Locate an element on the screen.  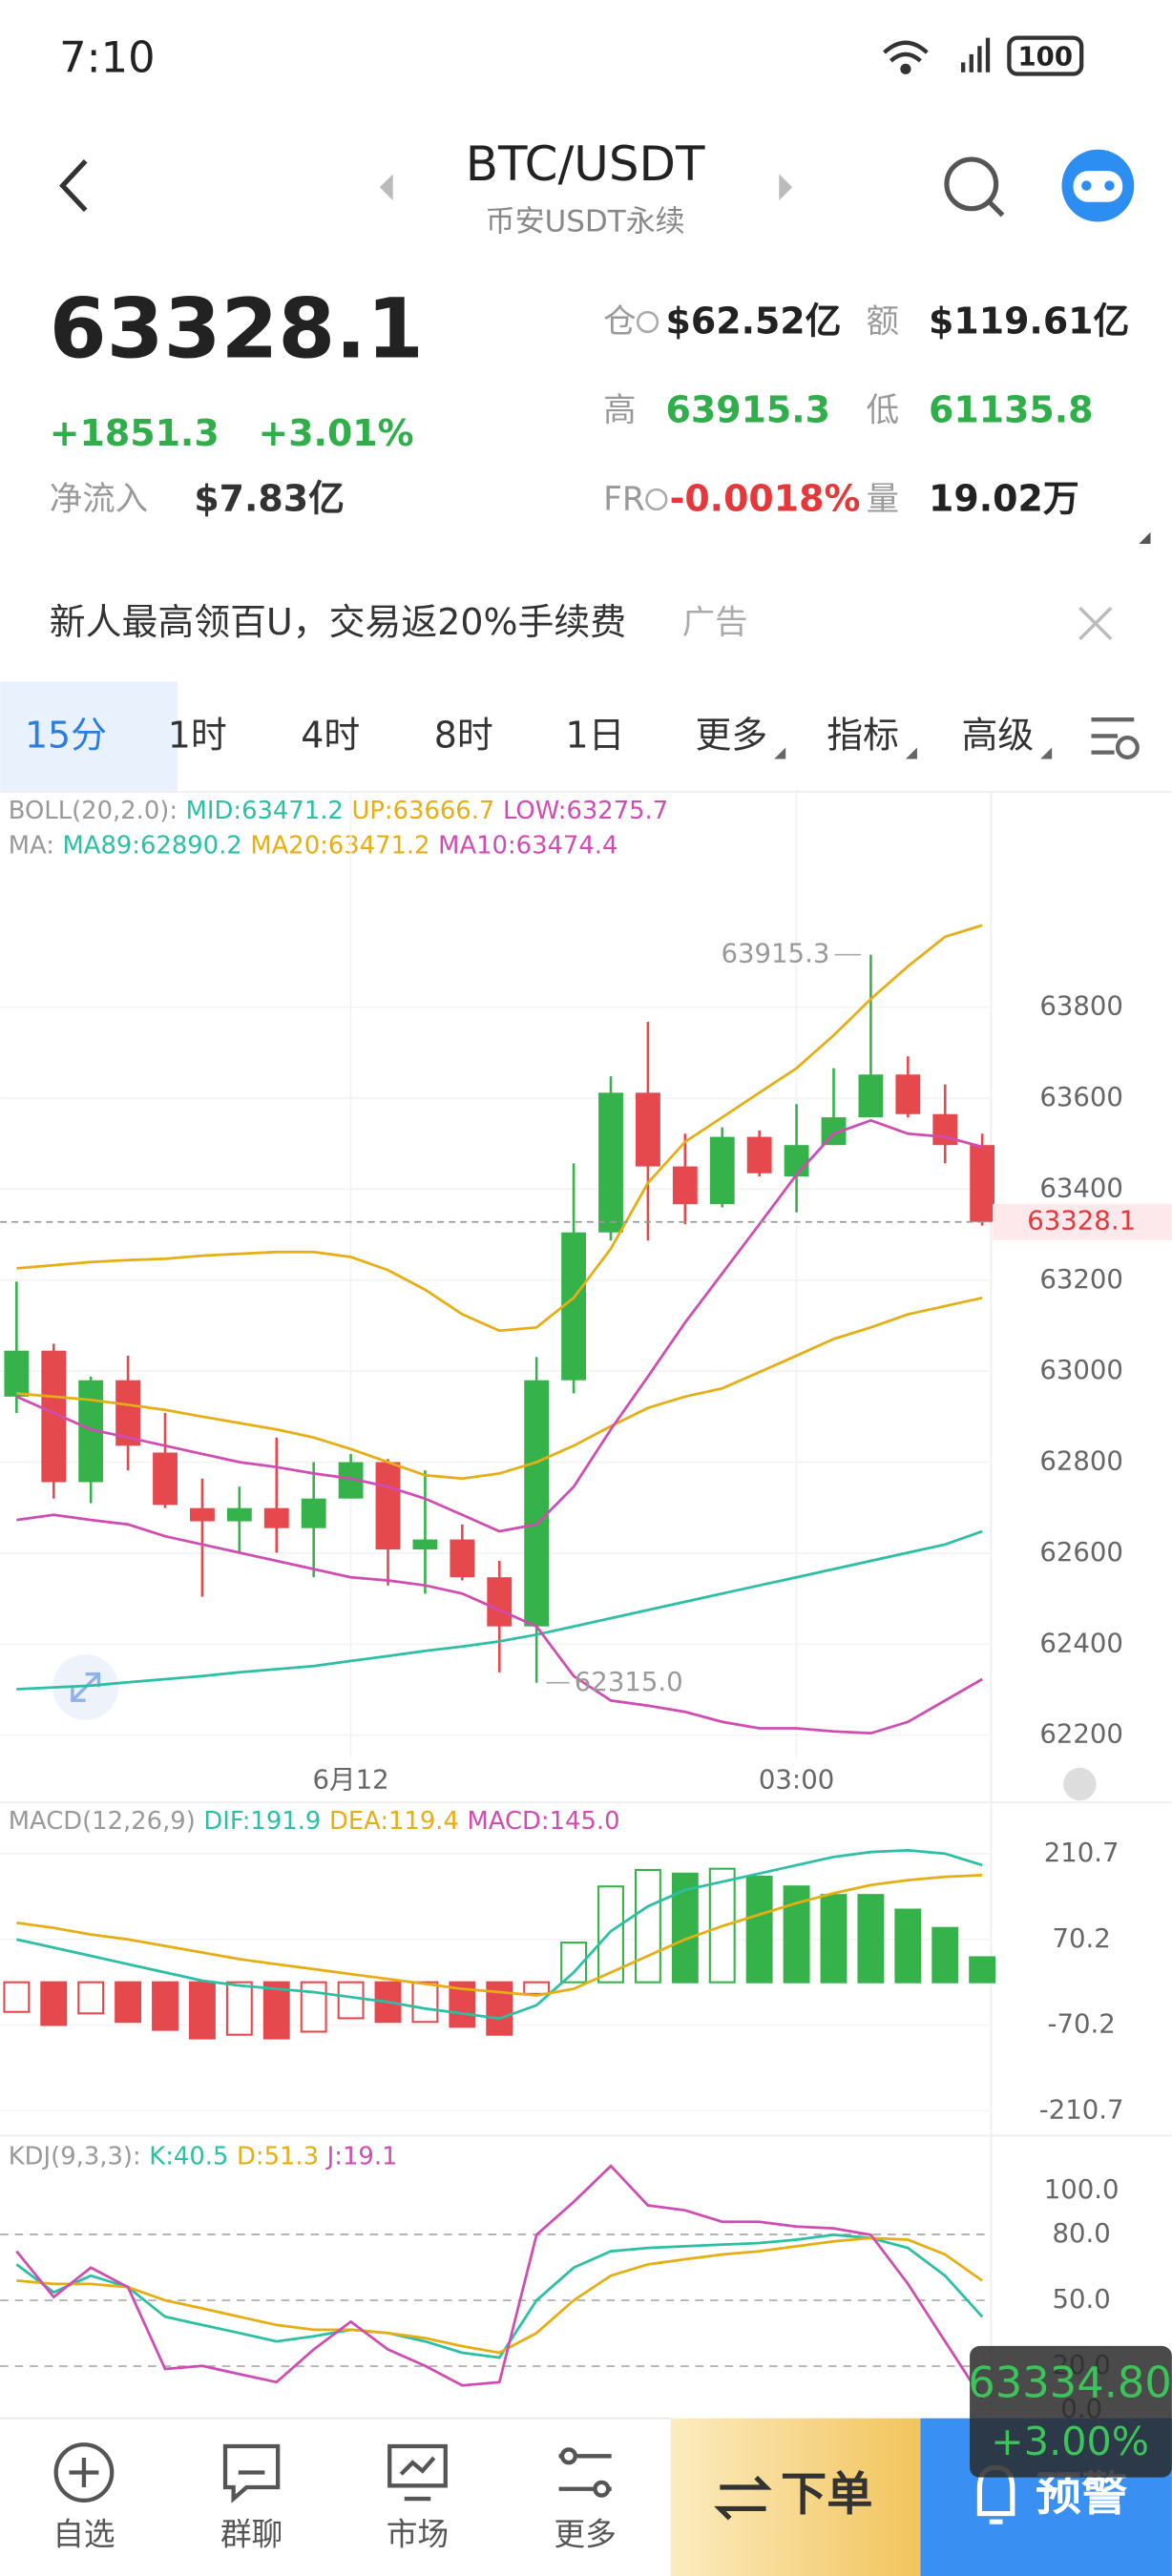
stat-label: 量 is located at coordinates (883, 500).